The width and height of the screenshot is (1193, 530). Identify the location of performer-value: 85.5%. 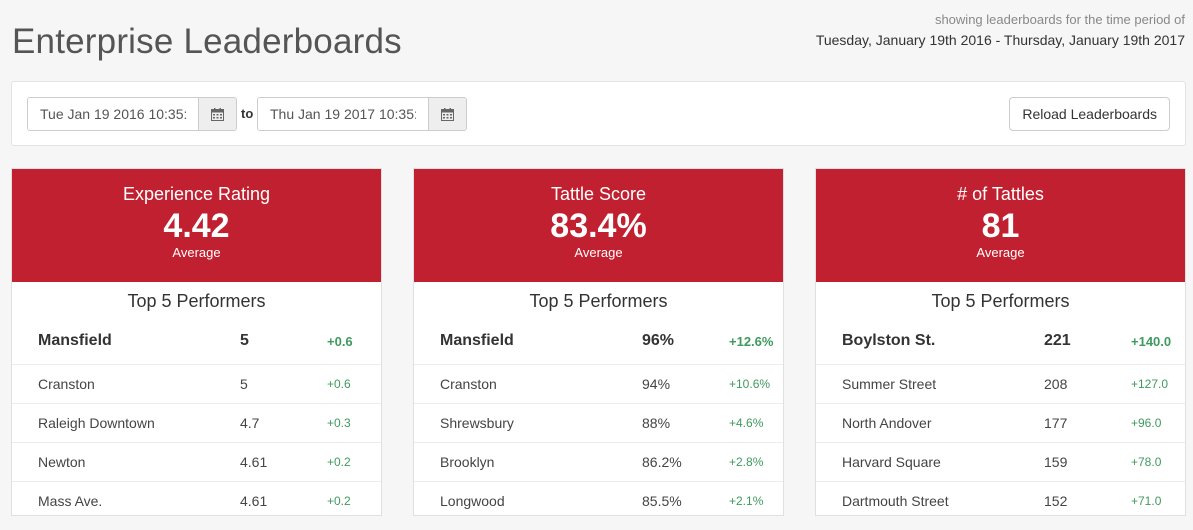
(662, 501).